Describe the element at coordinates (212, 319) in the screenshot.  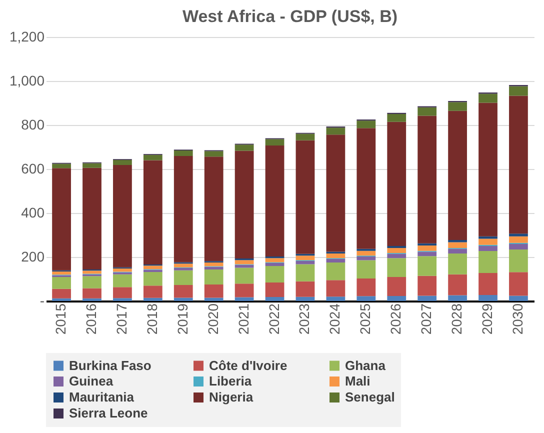
I see `x-tick-label: 2020` at that location.